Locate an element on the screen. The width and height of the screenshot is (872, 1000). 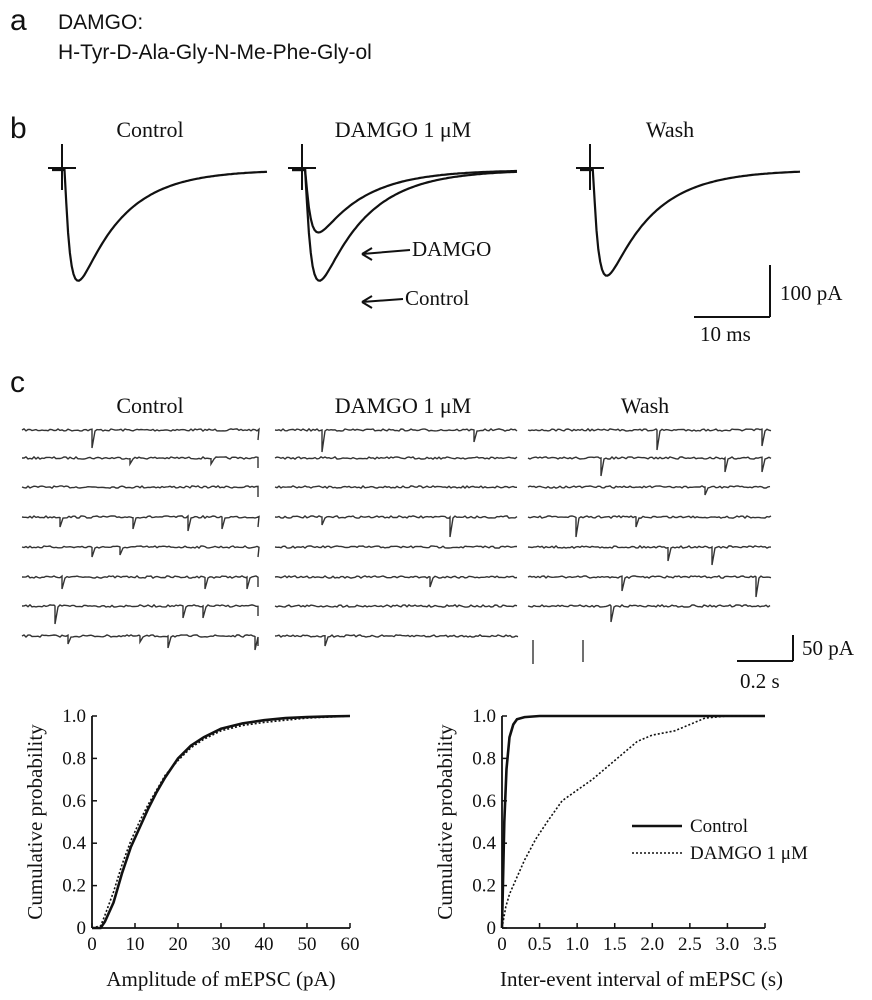
annotation-control: Control is located at coordinates (437, 298).